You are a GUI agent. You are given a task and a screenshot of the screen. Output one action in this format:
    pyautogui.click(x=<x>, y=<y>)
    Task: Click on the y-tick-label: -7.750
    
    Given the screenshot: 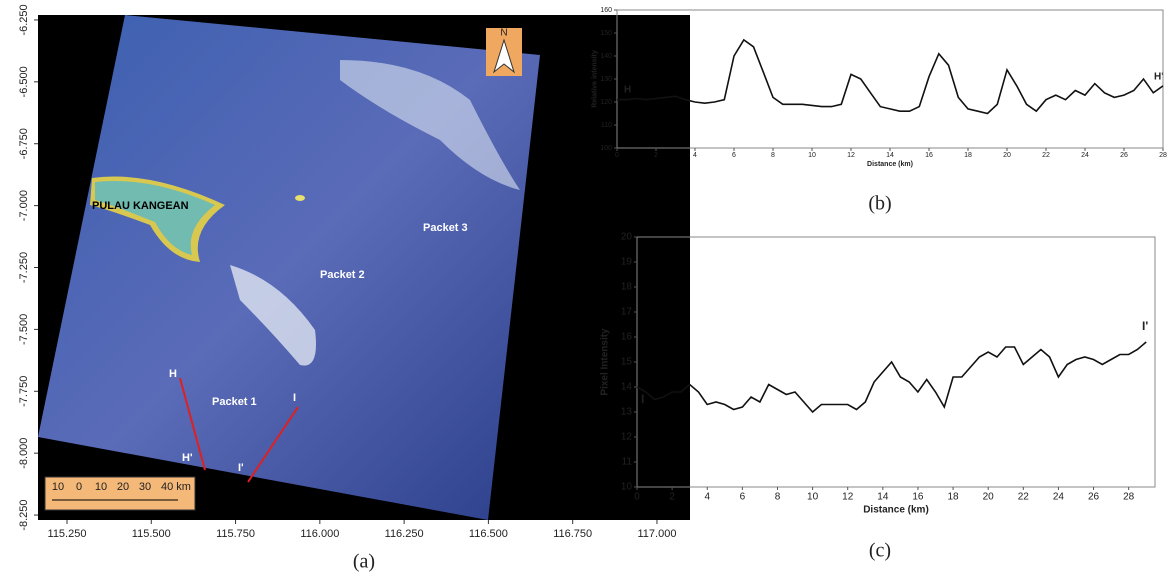 What is the action you would take?
    pyautogui.click(x=24, y=391)
    